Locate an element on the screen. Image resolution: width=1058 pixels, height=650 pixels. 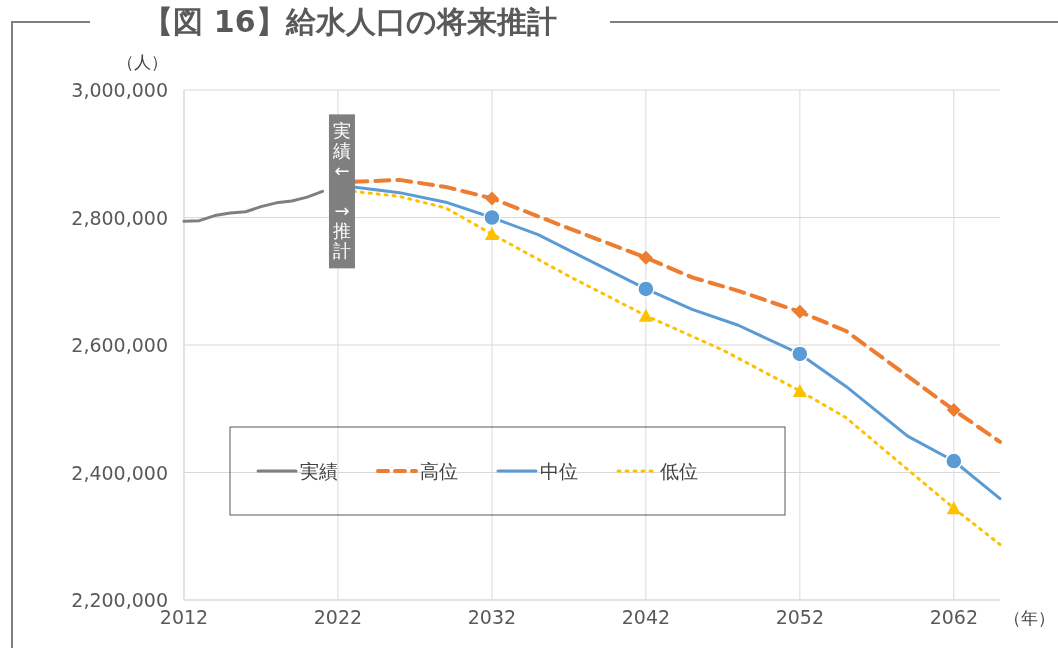
y-tick-label: 2,600,000 is located at coordinates (119, 345).